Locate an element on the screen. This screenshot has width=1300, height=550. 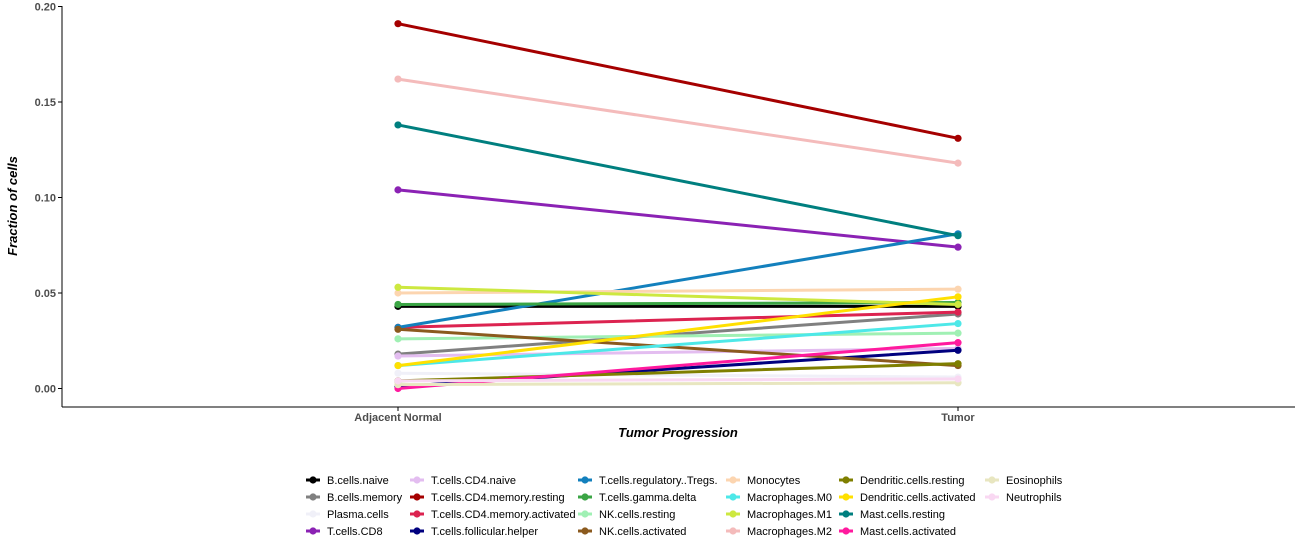
legend-label: NK.cells.resting is located at coordinates (637, 515).